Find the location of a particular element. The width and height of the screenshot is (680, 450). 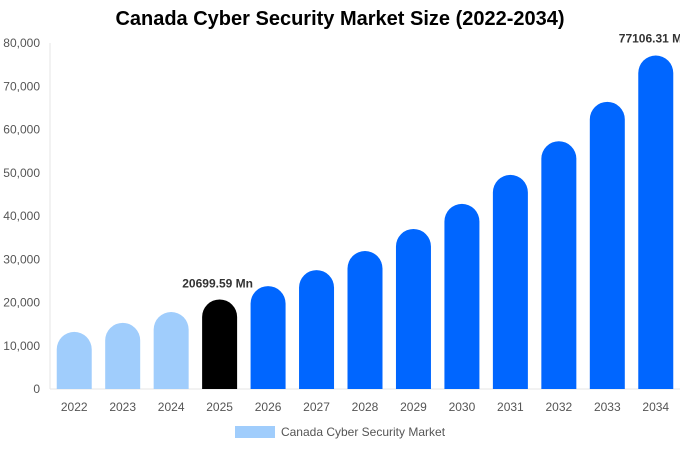

bar-2033 is located at coordinates (607, 245).